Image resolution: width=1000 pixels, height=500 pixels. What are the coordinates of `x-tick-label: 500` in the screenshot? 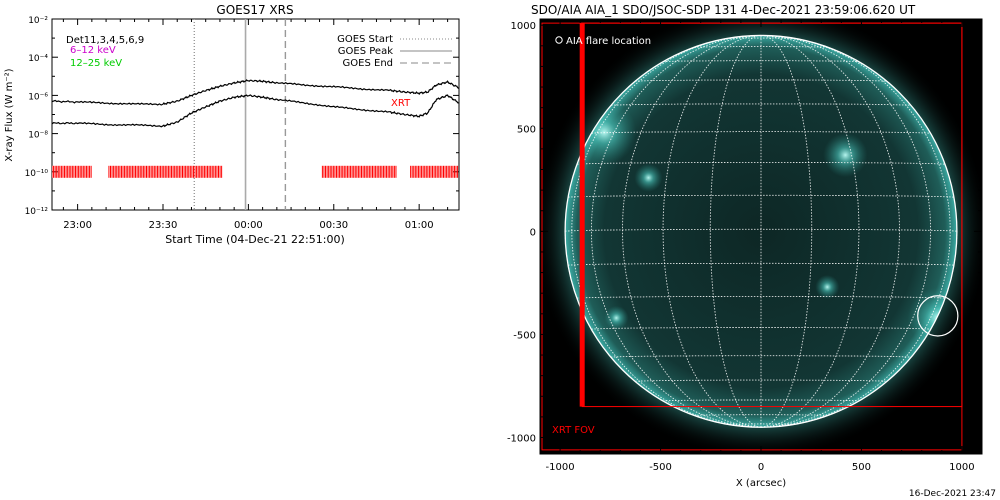 It's located at (861, 467).